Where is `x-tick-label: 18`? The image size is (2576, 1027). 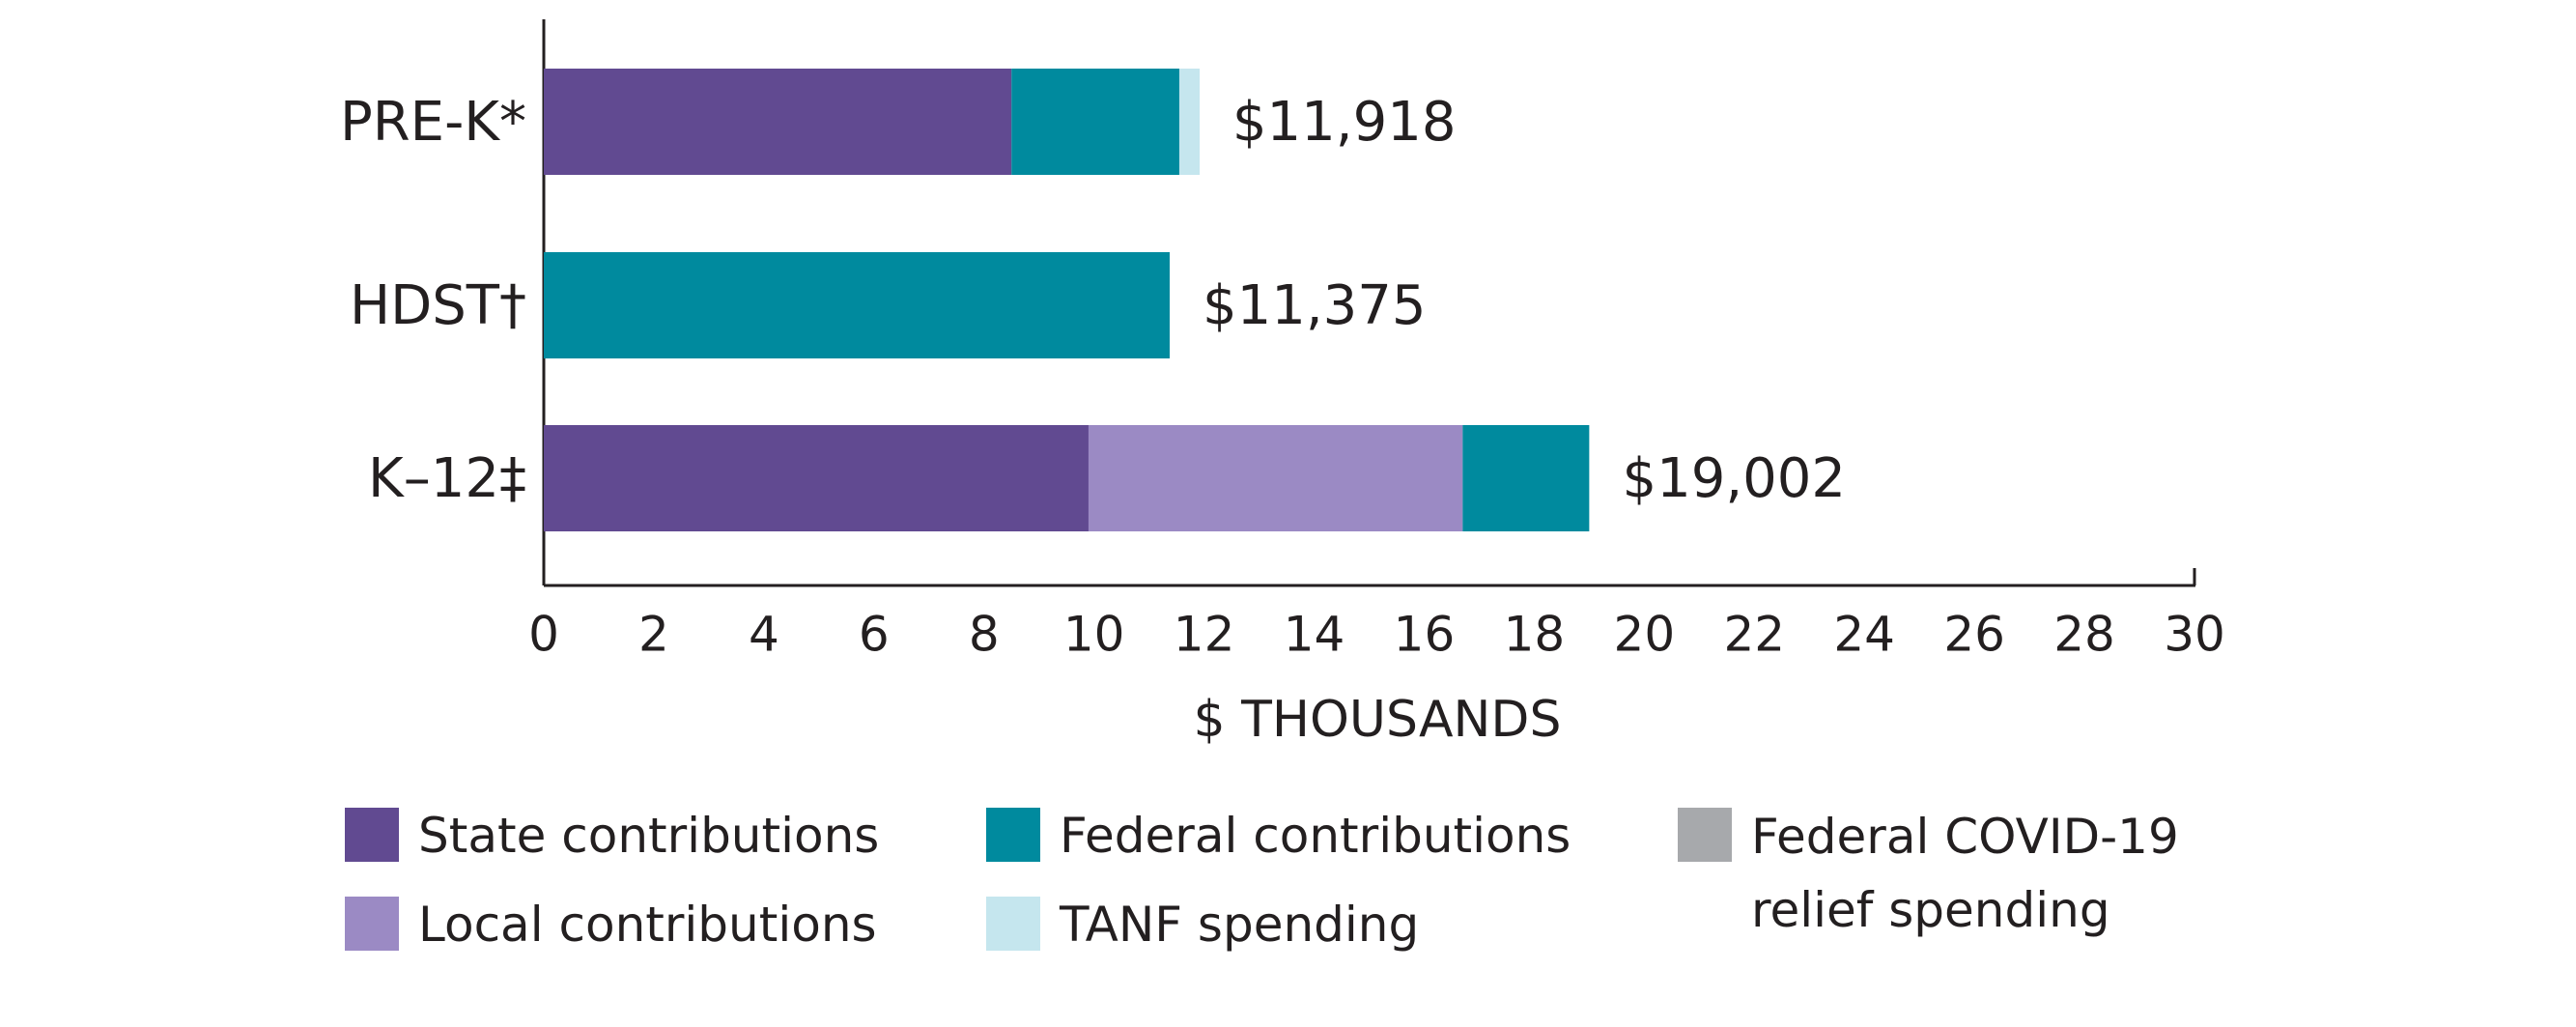
x-tick-label: 18 is located at coordinates (1535, 635).